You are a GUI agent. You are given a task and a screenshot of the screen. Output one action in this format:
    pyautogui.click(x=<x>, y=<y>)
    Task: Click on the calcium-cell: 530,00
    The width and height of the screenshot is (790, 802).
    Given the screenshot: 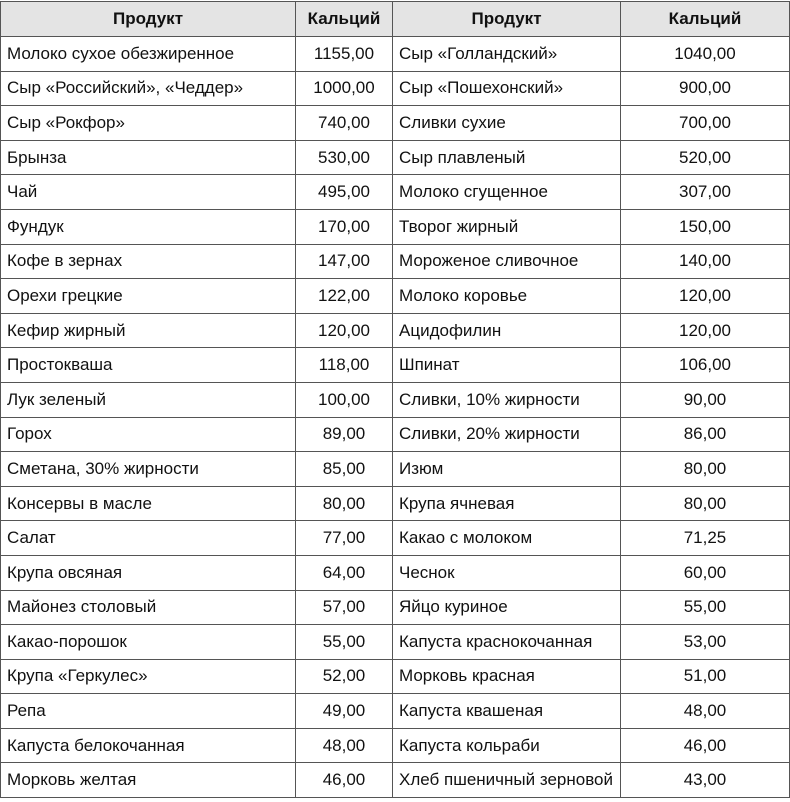 What is the action you would take?
    pyautogui.click(x=344, y=157)
    